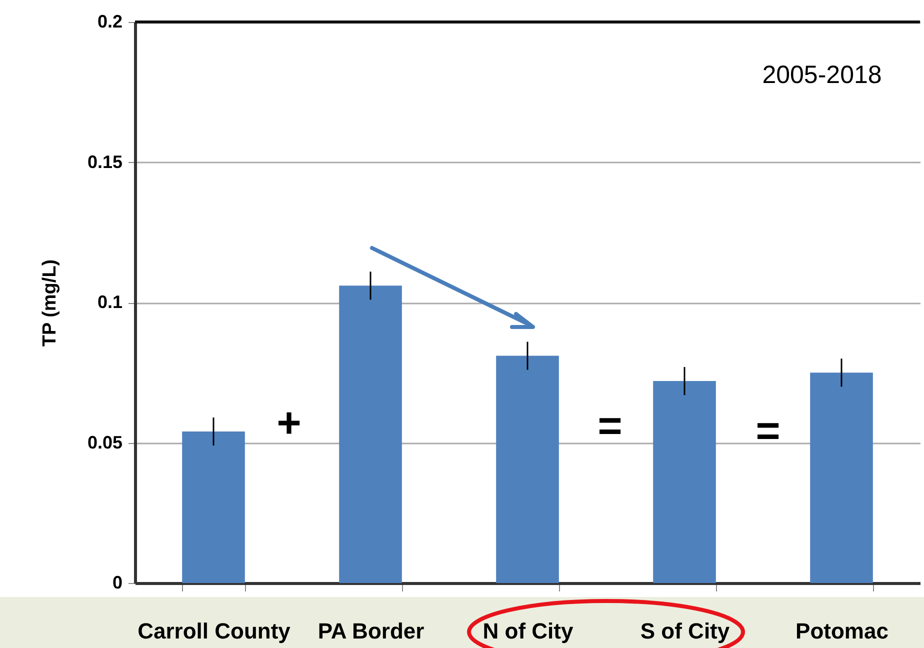 The image size is (924, 648). What do you see at coordinates (104, 442) in the screenshot?
I see `y-tick-label: 0.05` at bounding box center [104, 442].